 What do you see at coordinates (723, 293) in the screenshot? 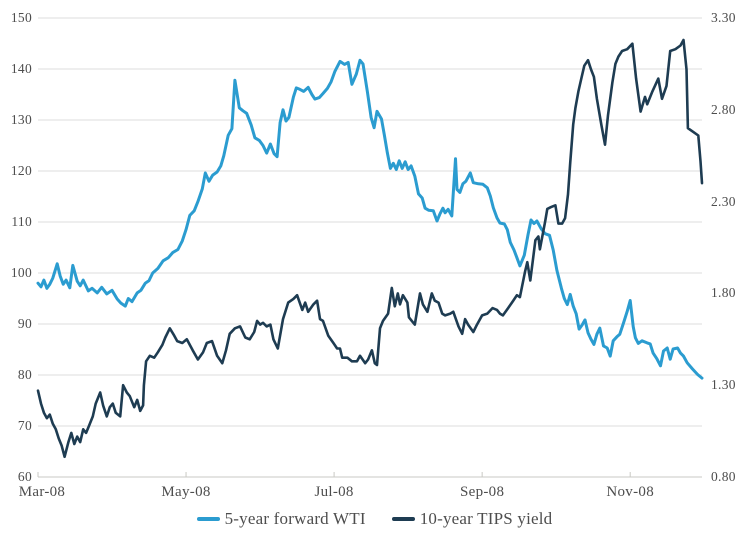
I see `right-axis-tick-label: 1.80` at bounding box center [723, 293].